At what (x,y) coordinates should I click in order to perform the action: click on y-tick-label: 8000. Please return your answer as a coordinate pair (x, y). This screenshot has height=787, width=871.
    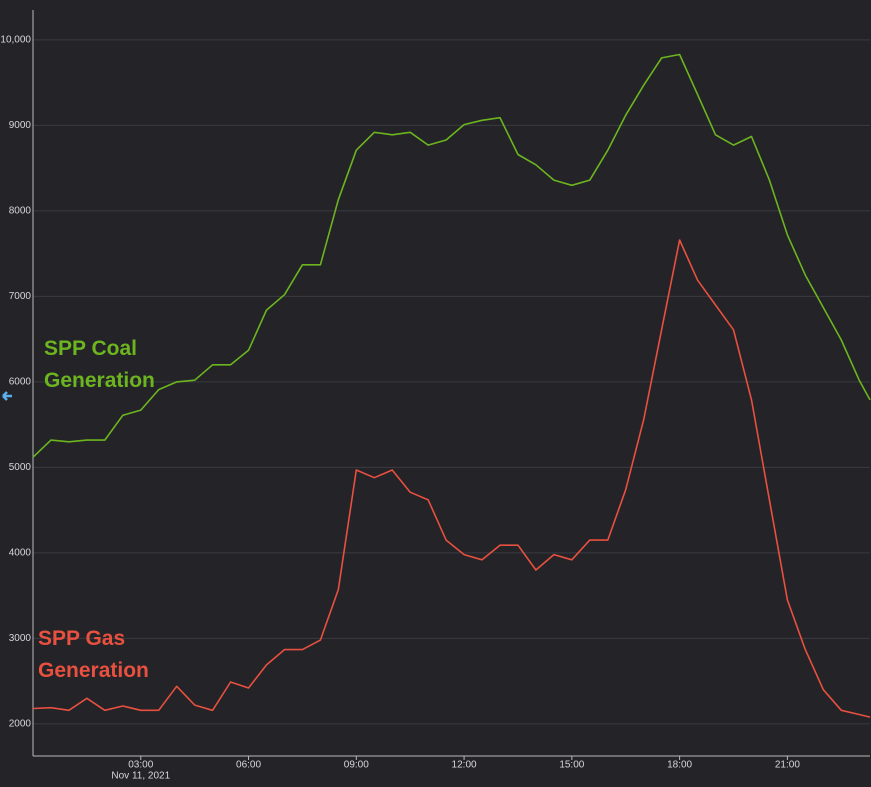
    Looking at the image, I should click on (20, 211).